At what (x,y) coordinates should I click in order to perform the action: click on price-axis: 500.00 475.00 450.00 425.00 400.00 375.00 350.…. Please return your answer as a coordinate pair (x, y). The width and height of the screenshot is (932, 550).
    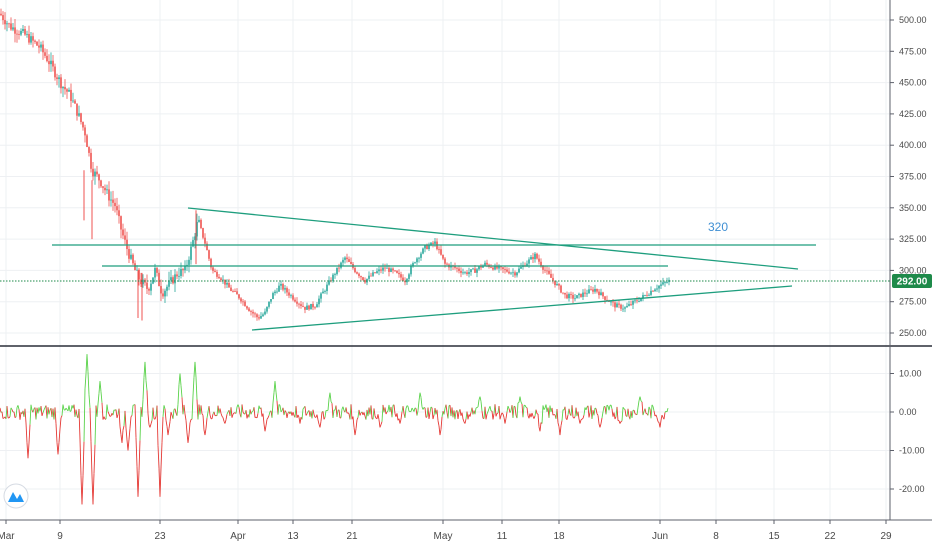
    Looking at the image, I should click on (908, 176).